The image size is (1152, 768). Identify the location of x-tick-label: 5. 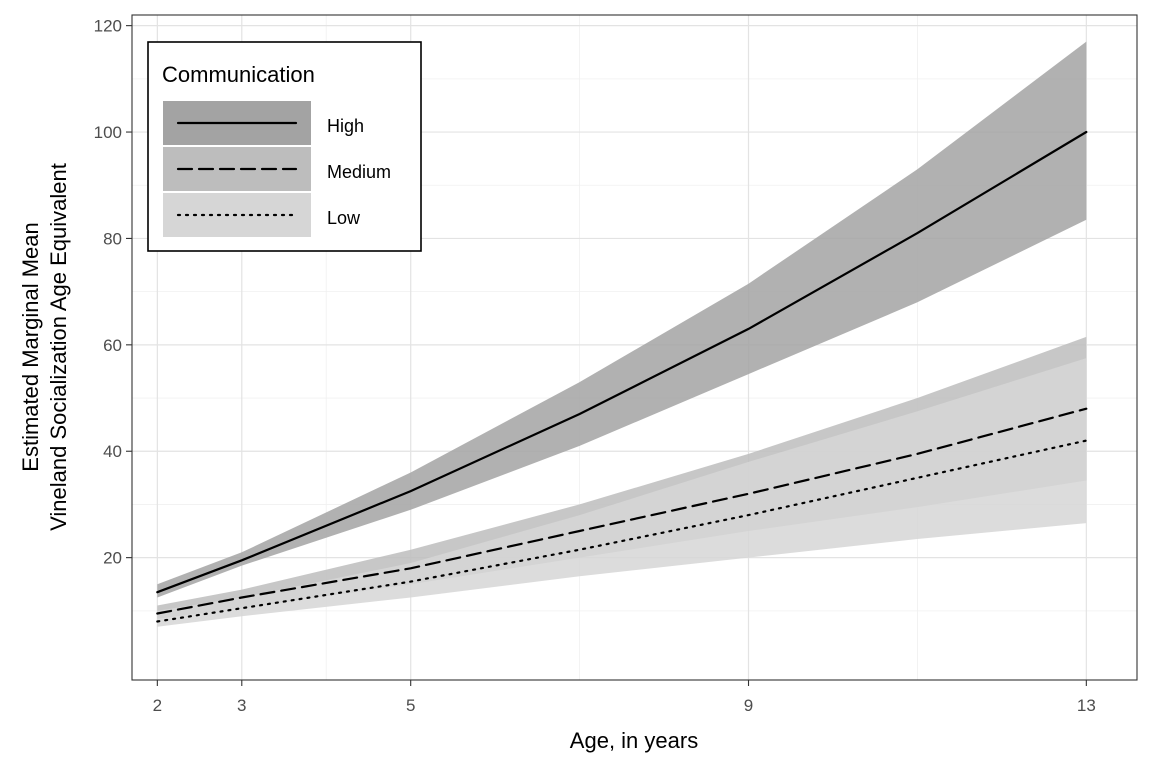
(410, 705).